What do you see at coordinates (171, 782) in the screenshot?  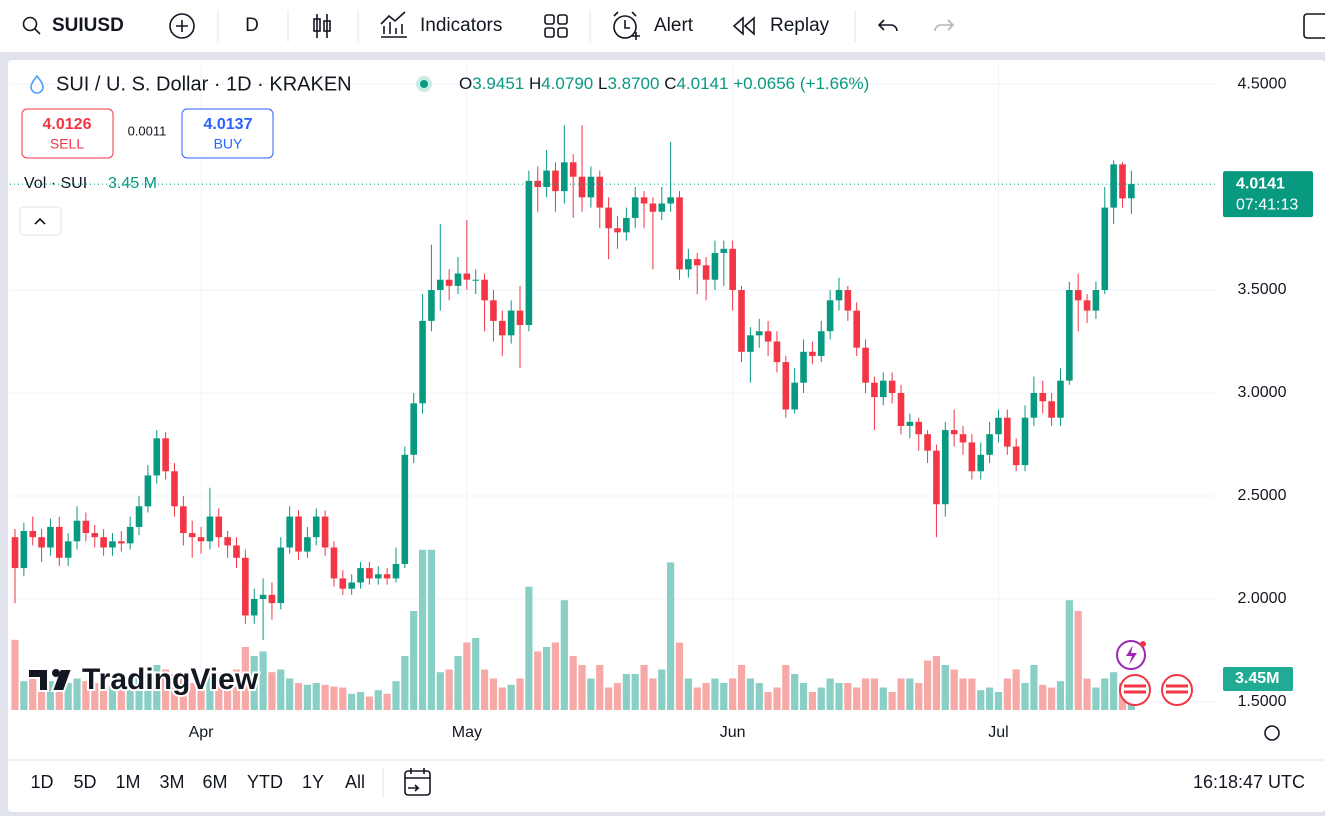 I see `range-button: 3M` at bounding box center [171, 782].